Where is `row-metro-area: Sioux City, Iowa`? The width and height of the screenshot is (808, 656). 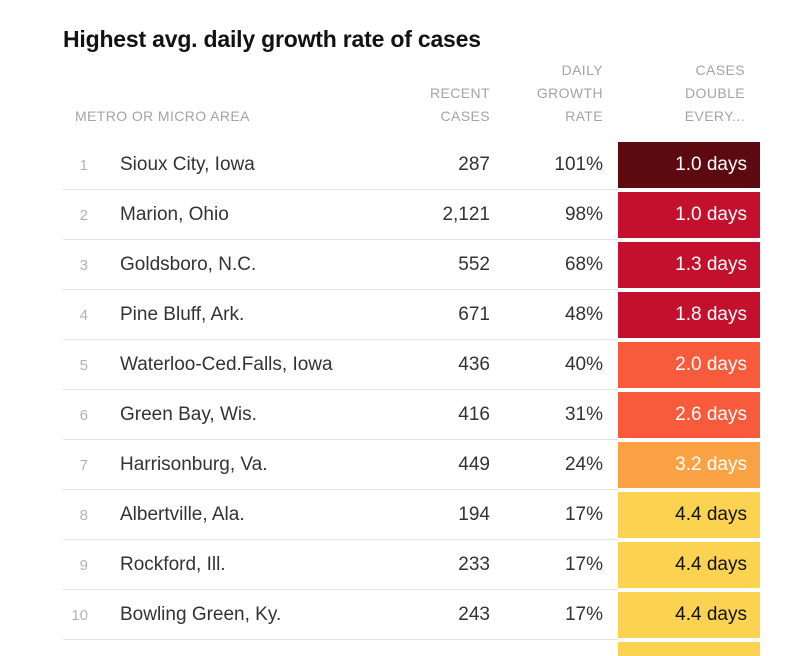
row-metro-area: Sioux City, Iowa is located at coordinates (187, 164).